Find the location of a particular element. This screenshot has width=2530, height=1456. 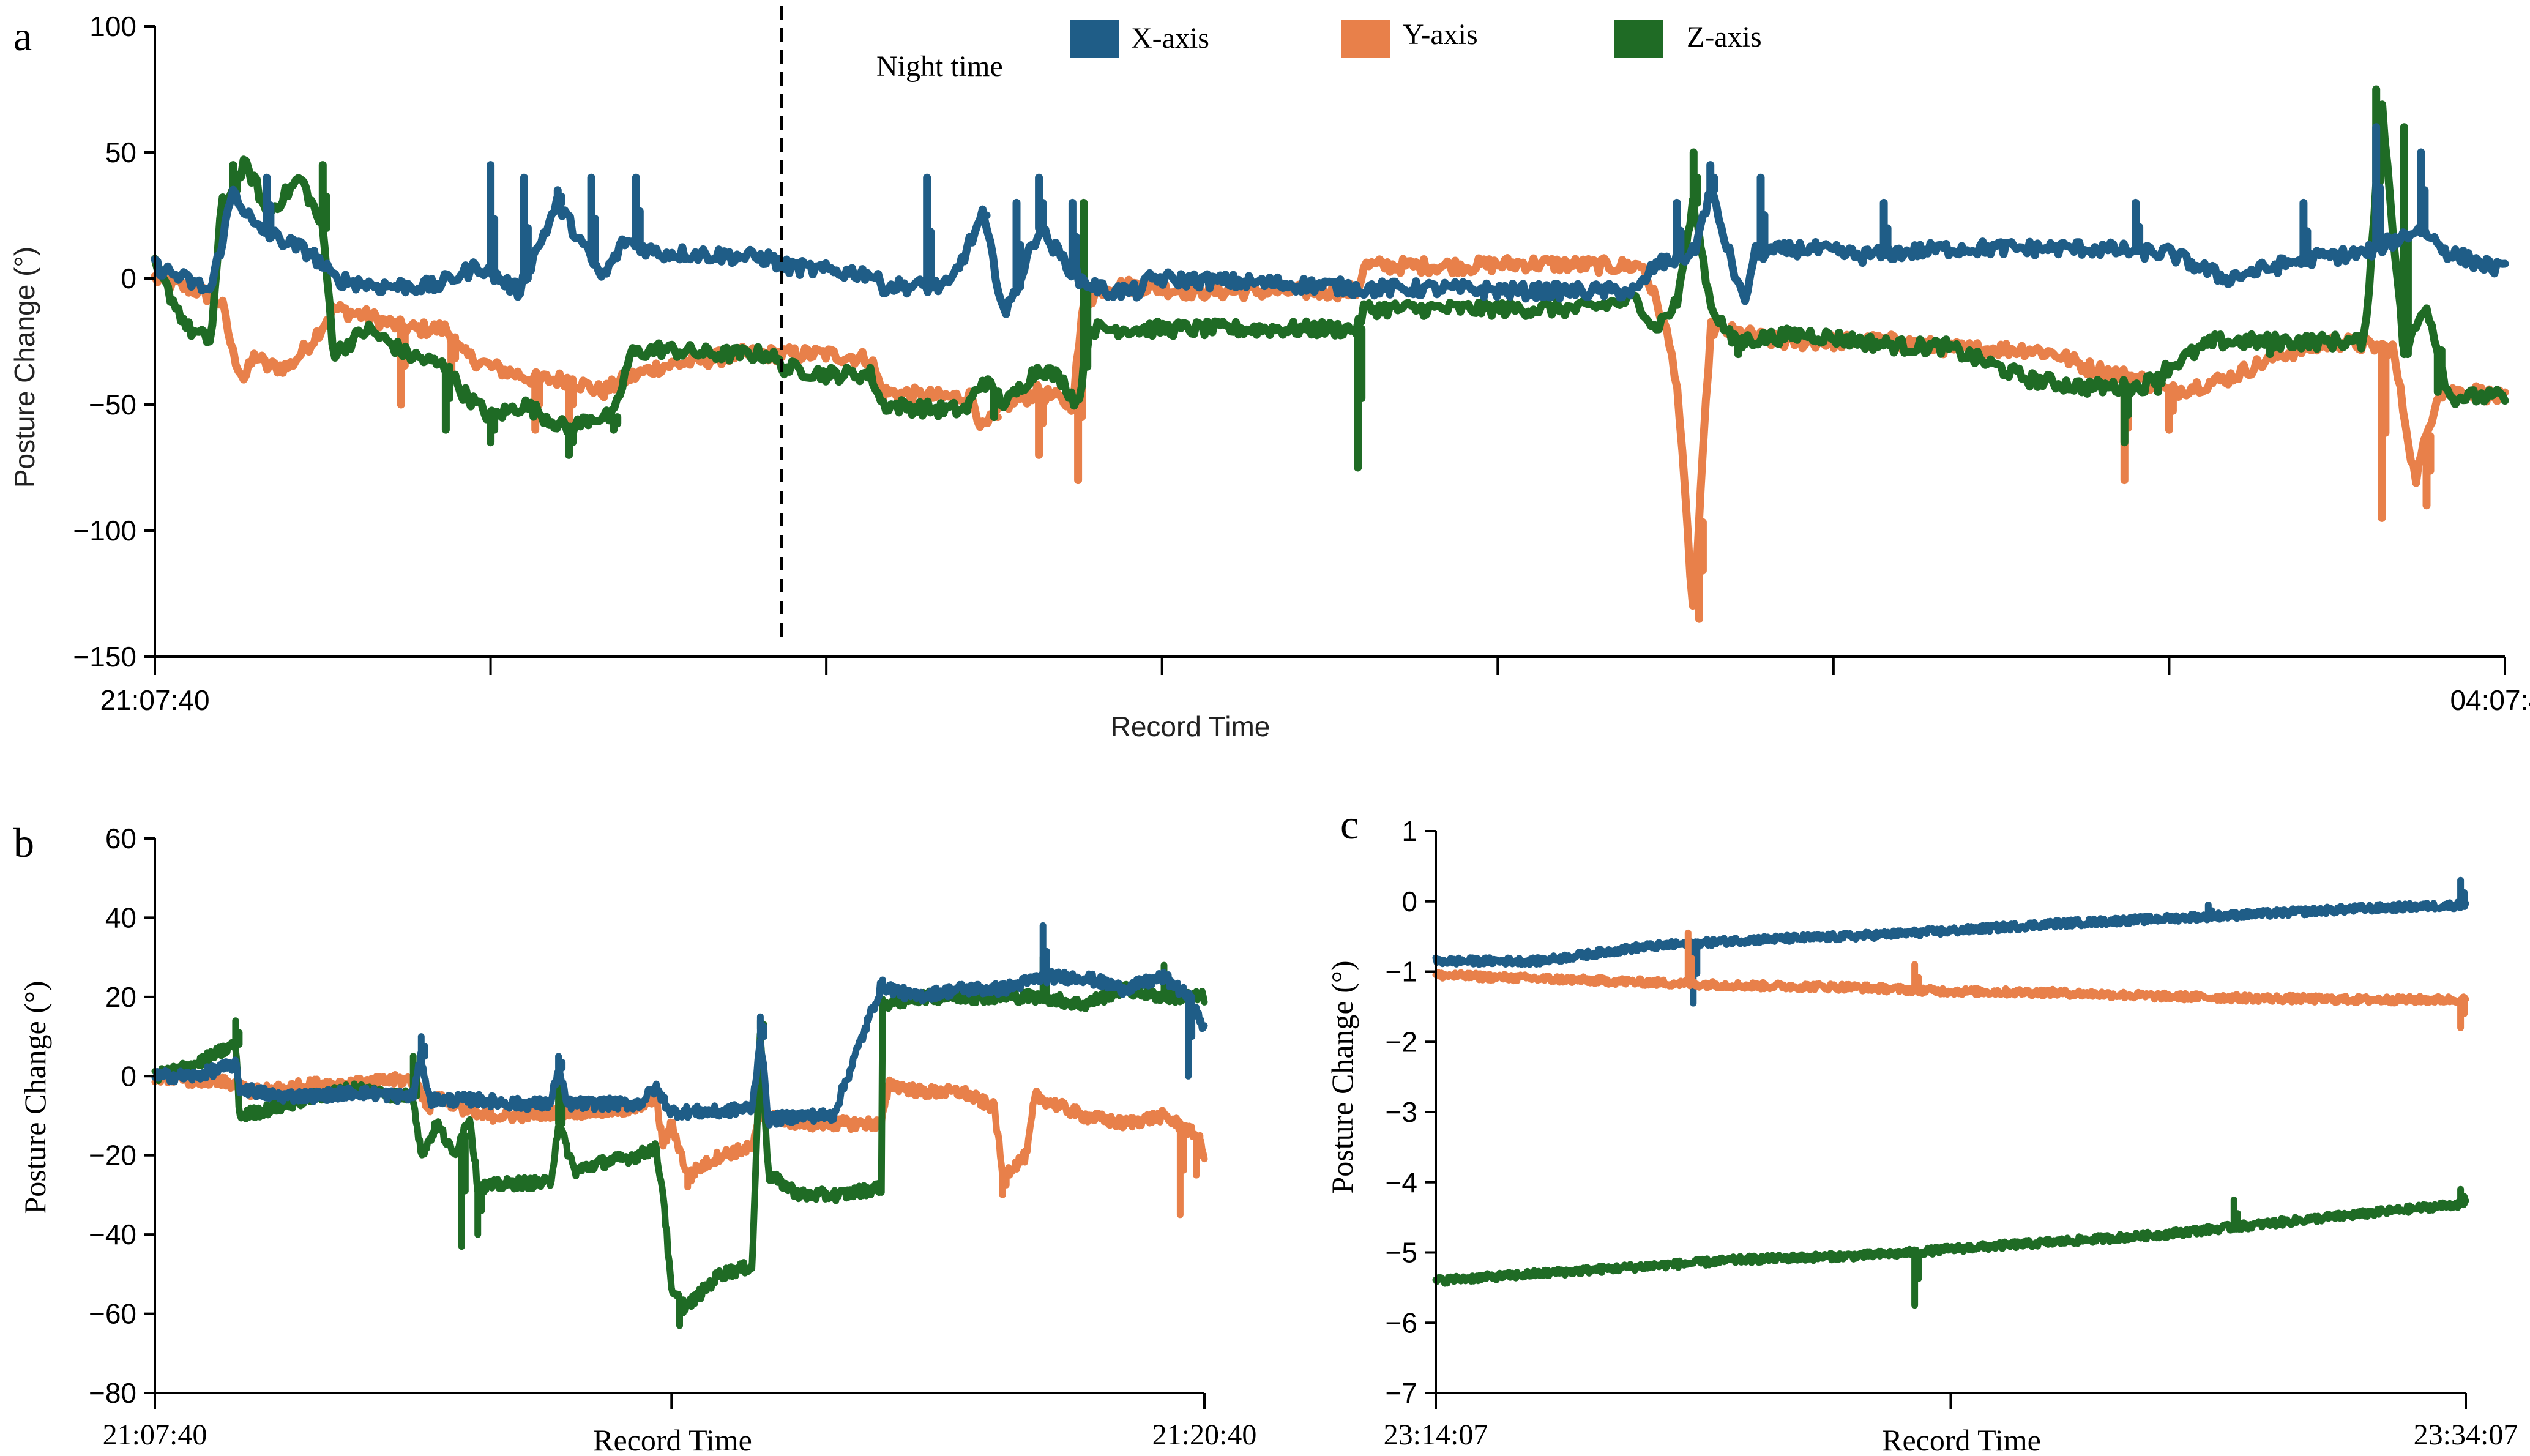

legend-swatch-x is located at coordinates (1094, 39).